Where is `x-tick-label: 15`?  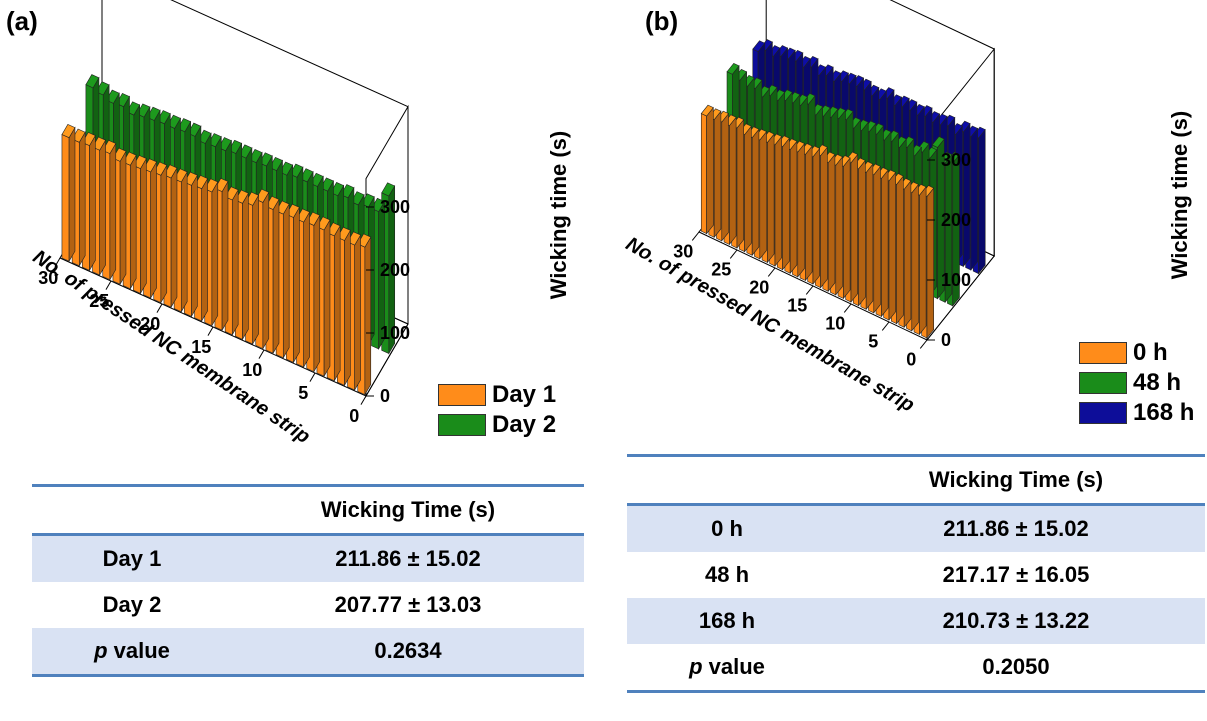
x-tick-label: 15 is located at coordinates (201, 347).